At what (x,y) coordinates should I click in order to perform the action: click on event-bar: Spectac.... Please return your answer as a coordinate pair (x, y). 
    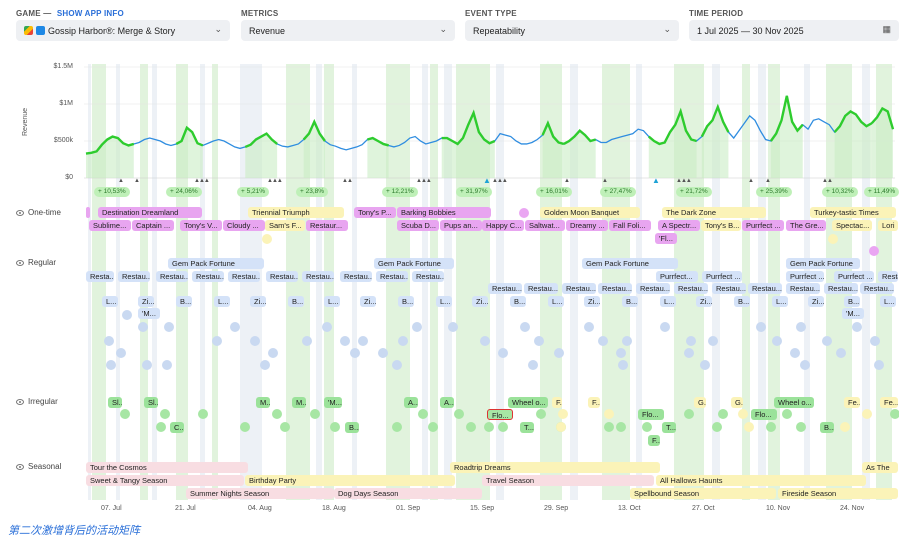
    Looking at the image, I should click on (852, 225).